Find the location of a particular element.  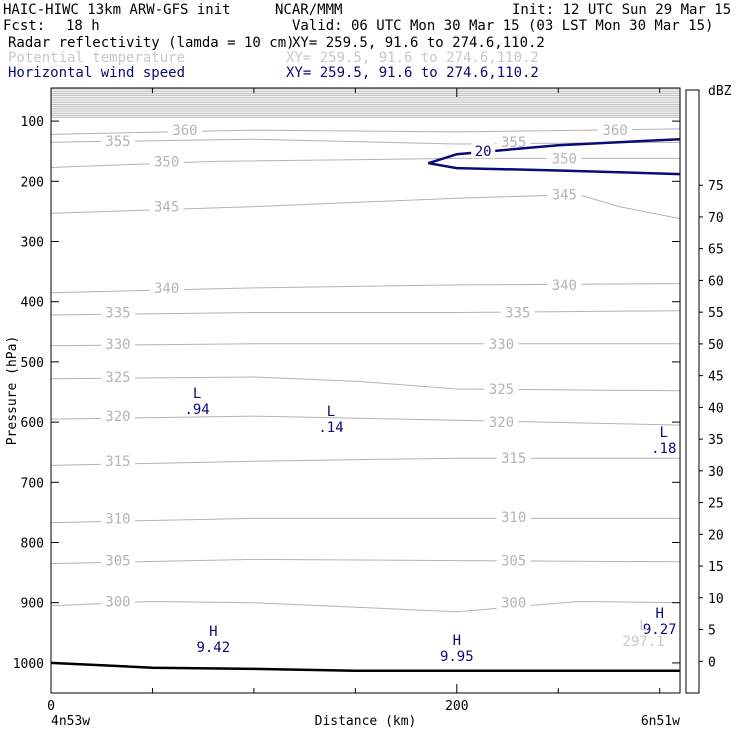

x-right-endpoint: 6n51w is located at coordinates (660, 721).